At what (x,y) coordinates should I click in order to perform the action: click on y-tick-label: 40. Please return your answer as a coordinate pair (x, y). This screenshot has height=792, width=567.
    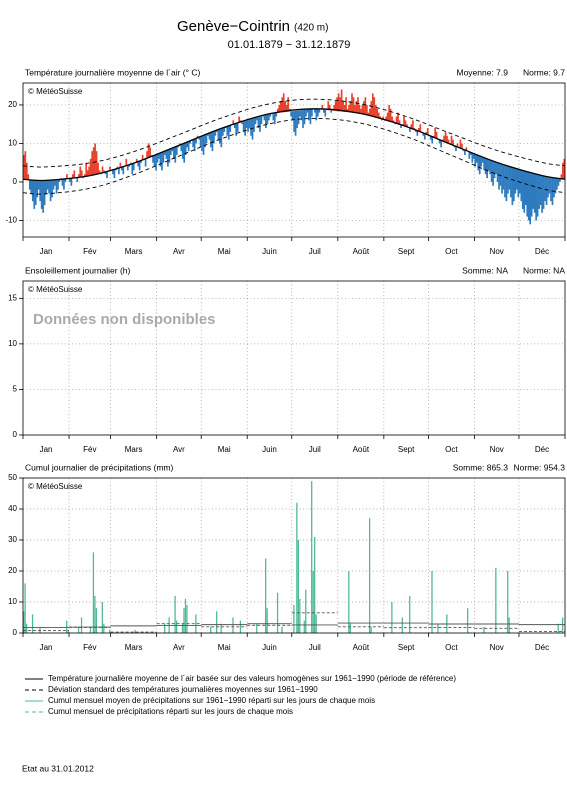
    Looking at the image, I should click on (12, 508).